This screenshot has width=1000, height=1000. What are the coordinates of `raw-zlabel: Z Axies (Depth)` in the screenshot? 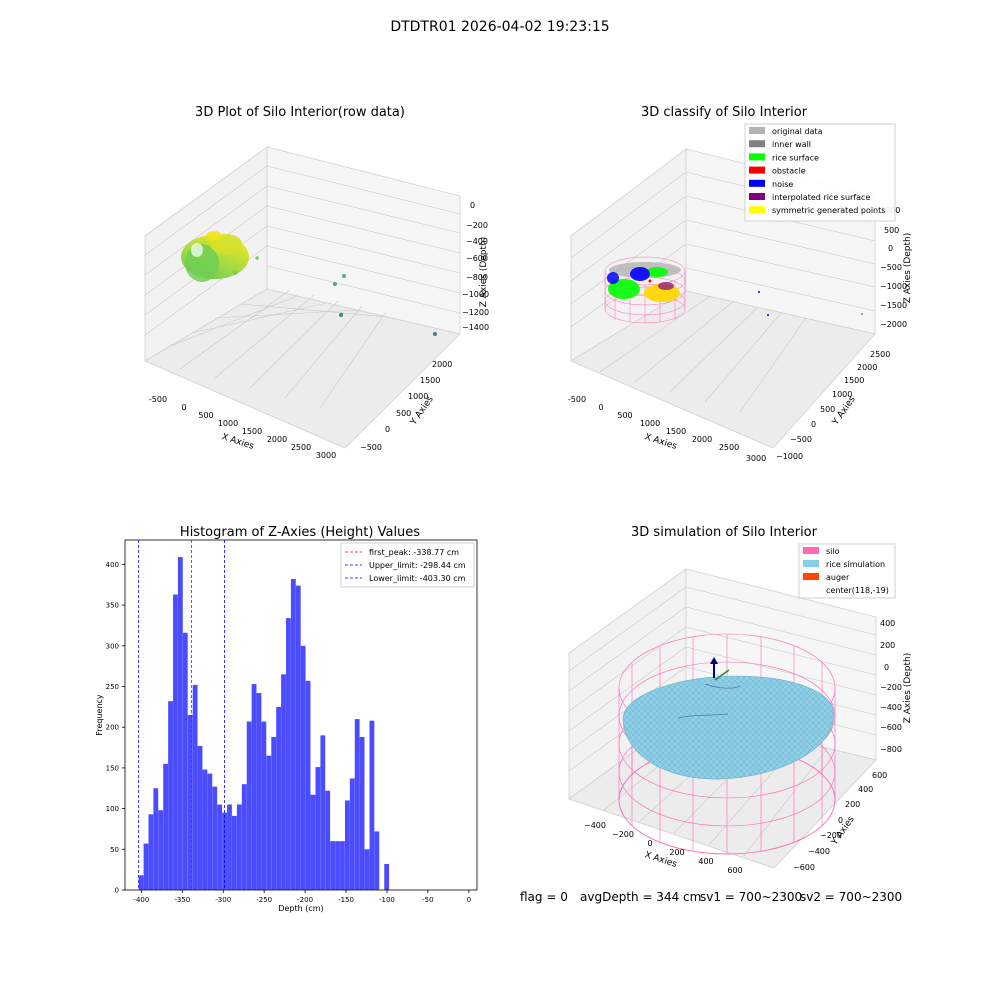 It's located at (484, 272).